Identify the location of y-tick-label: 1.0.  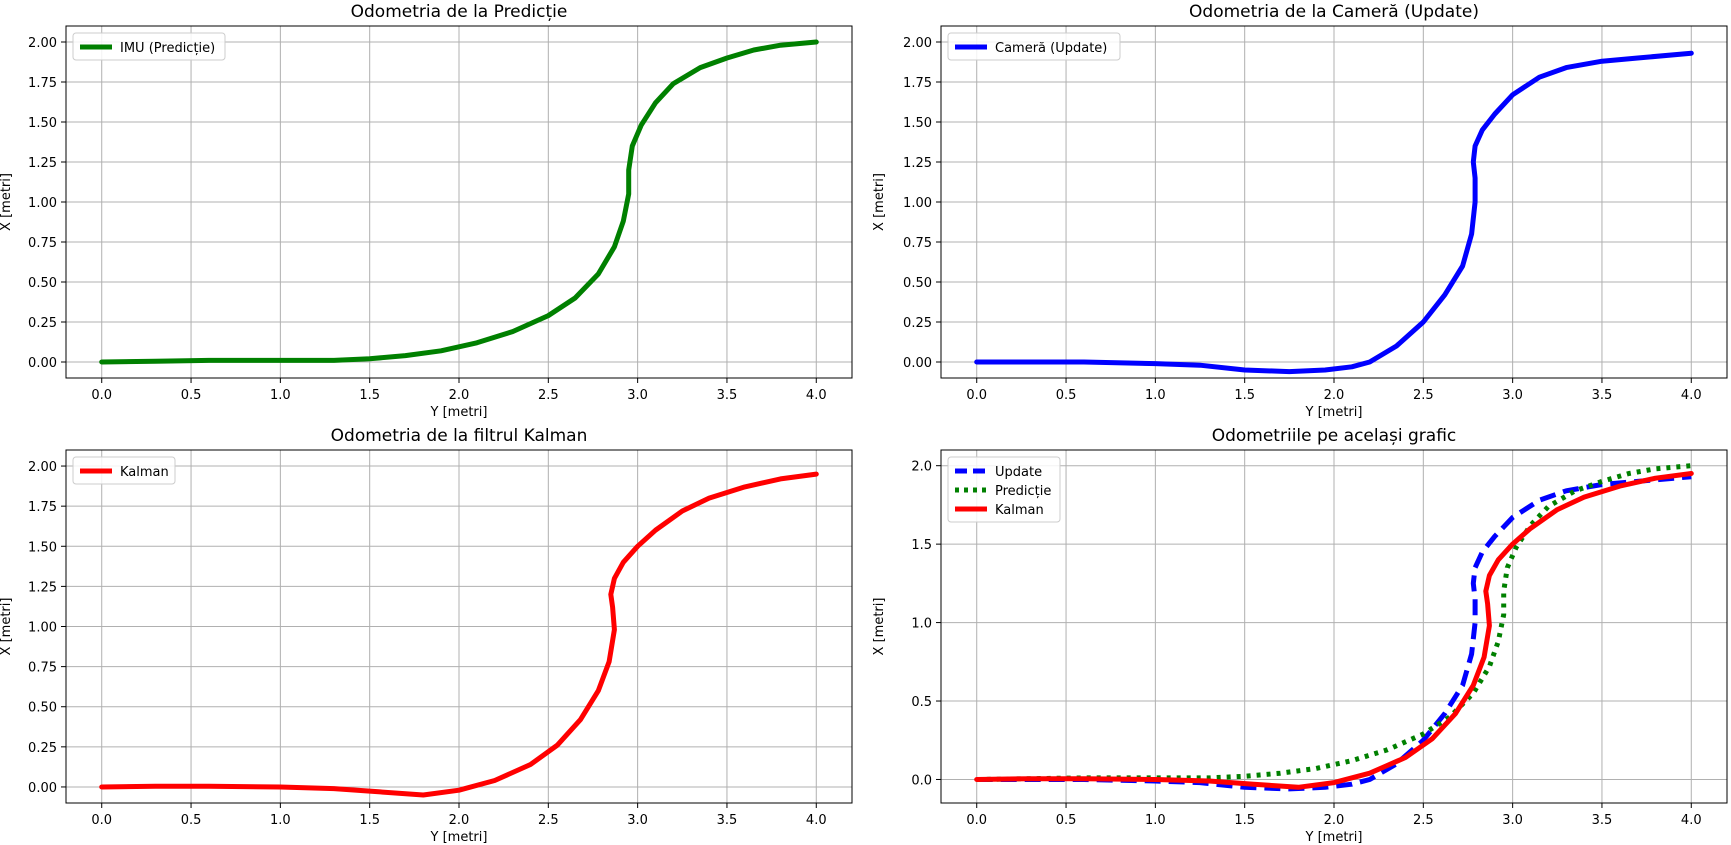
(921, 624).